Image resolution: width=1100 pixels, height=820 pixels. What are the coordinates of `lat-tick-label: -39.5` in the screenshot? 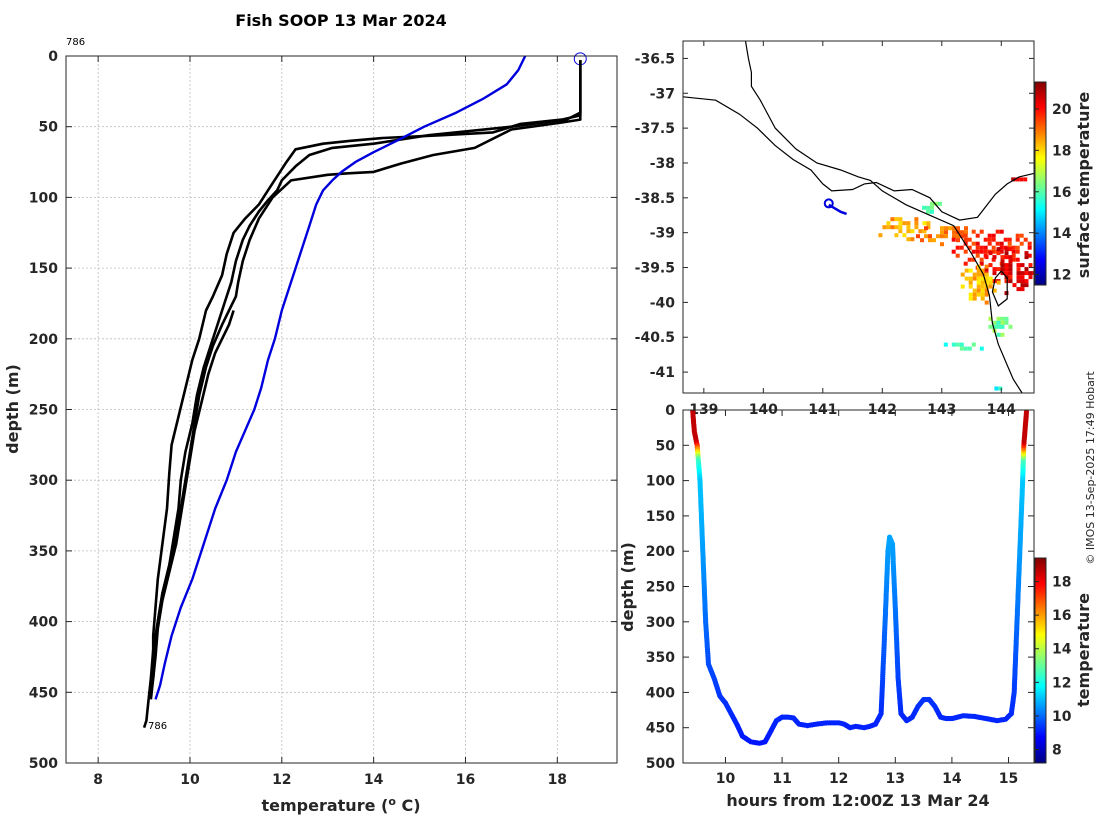 It's located at (655, 269).